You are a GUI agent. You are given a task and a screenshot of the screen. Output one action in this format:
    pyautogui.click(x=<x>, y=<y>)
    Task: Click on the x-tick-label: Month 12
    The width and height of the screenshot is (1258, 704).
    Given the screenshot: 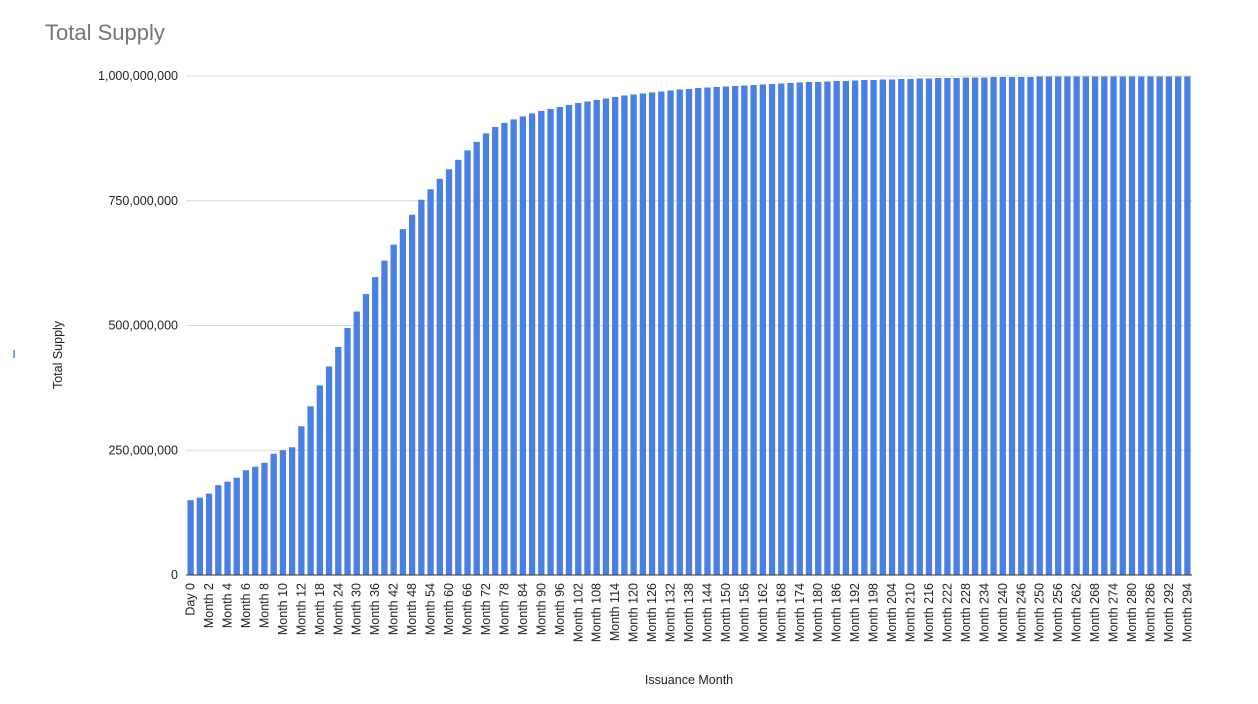 What is the action you would take?
    pyautogui.click(x=301, y=609)
    